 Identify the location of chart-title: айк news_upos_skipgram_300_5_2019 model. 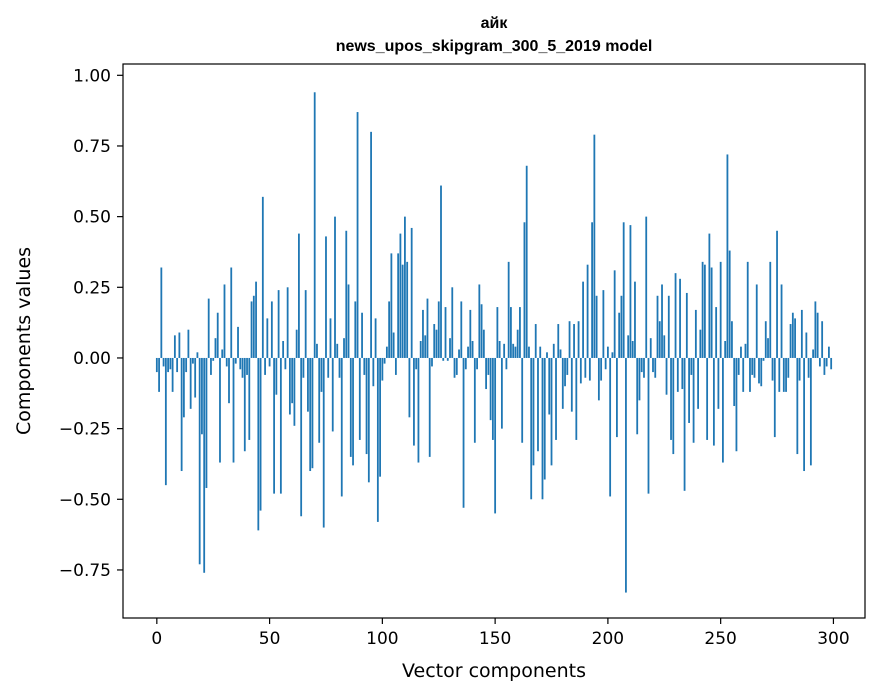
(494, 35).